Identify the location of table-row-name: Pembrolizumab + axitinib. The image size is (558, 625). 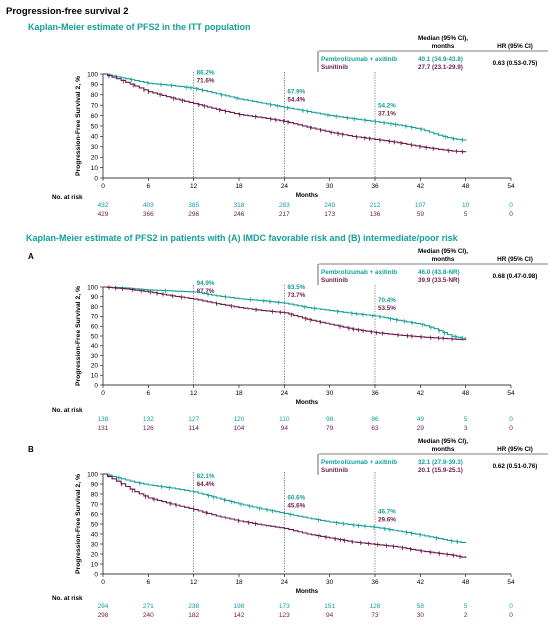
(359, 59).